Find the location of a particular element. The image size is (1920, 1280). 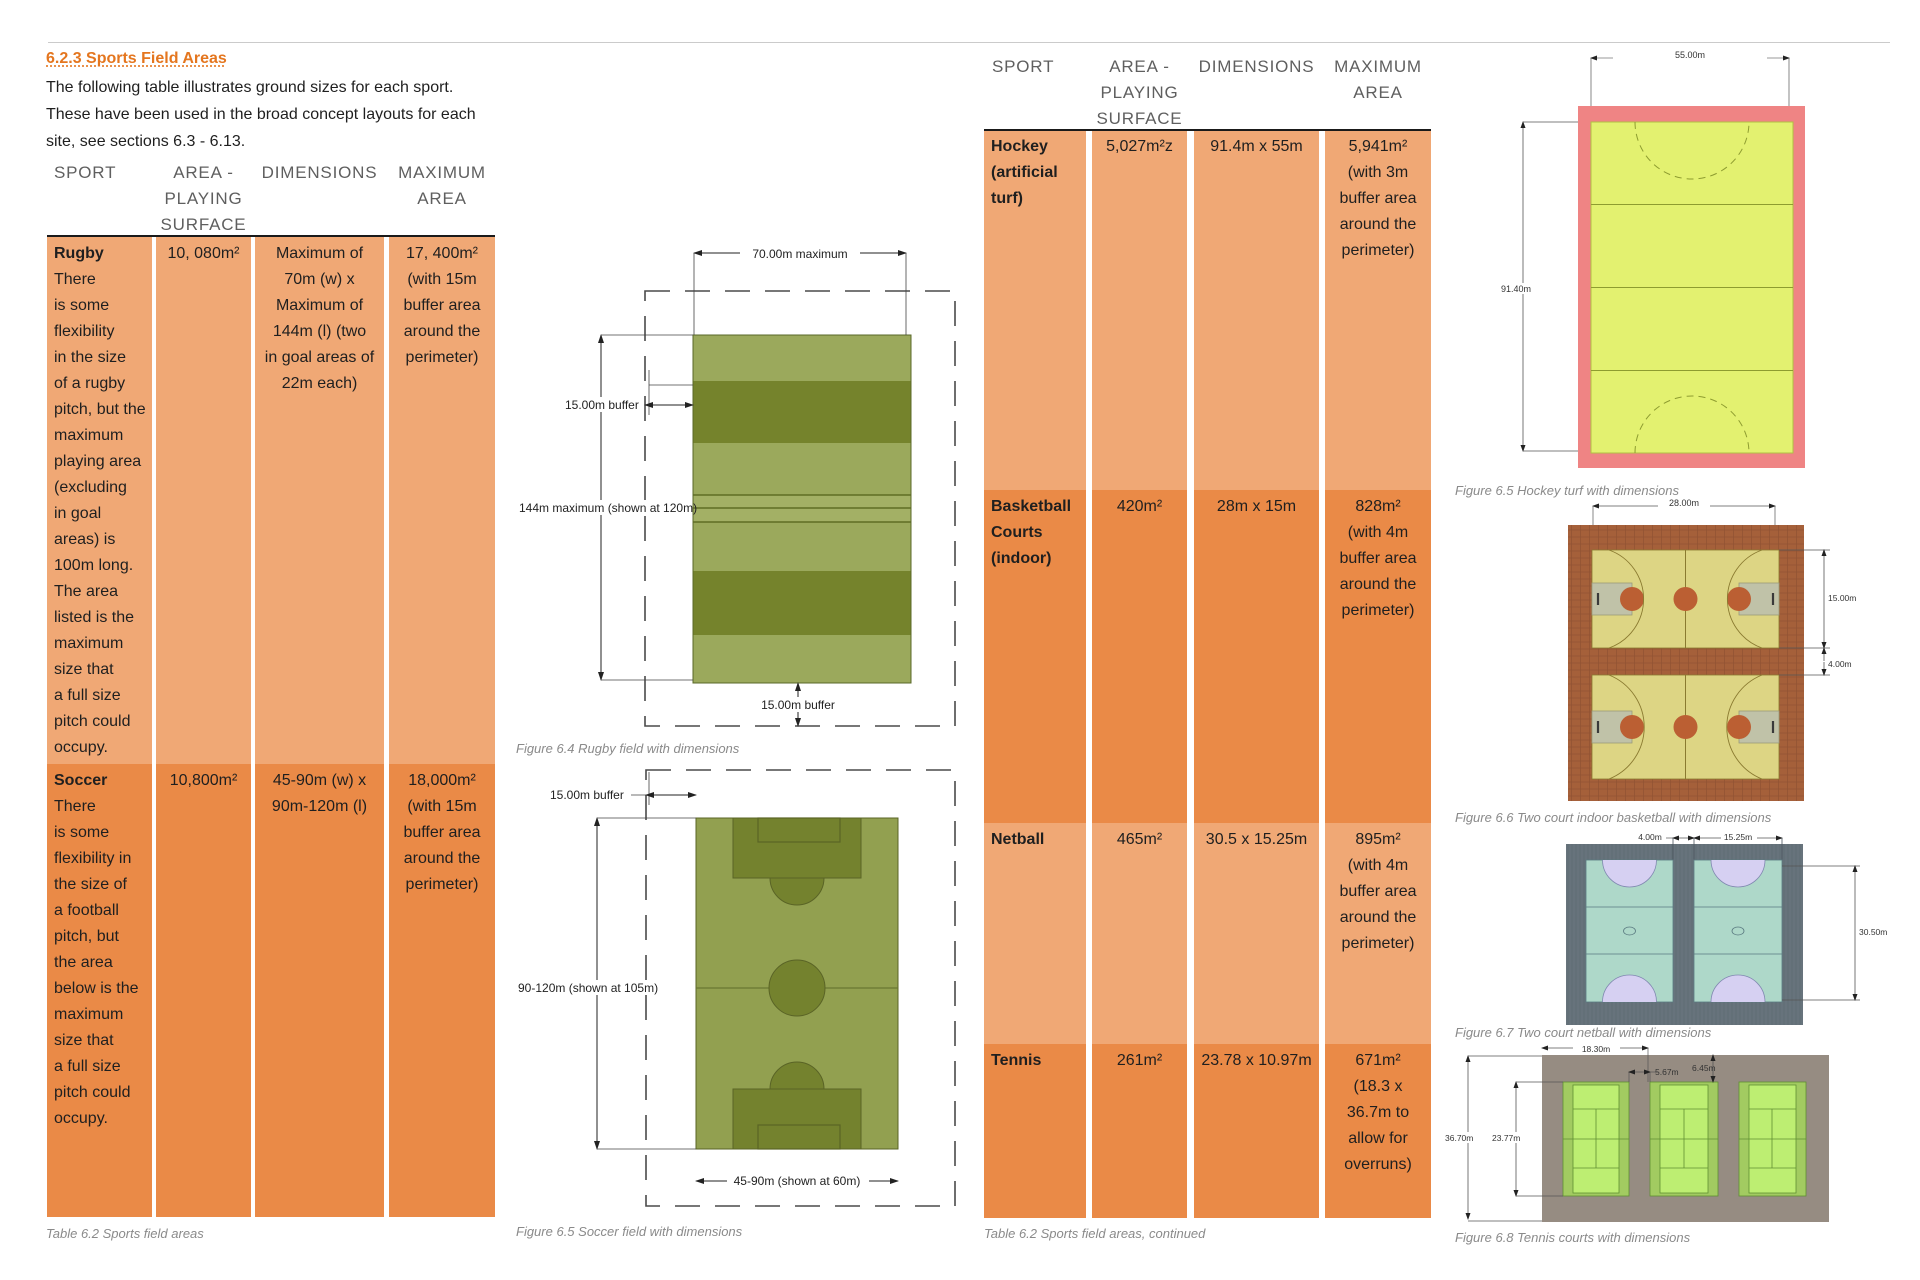

svg-text: 15.00m is located at coordinates (1842, 598).